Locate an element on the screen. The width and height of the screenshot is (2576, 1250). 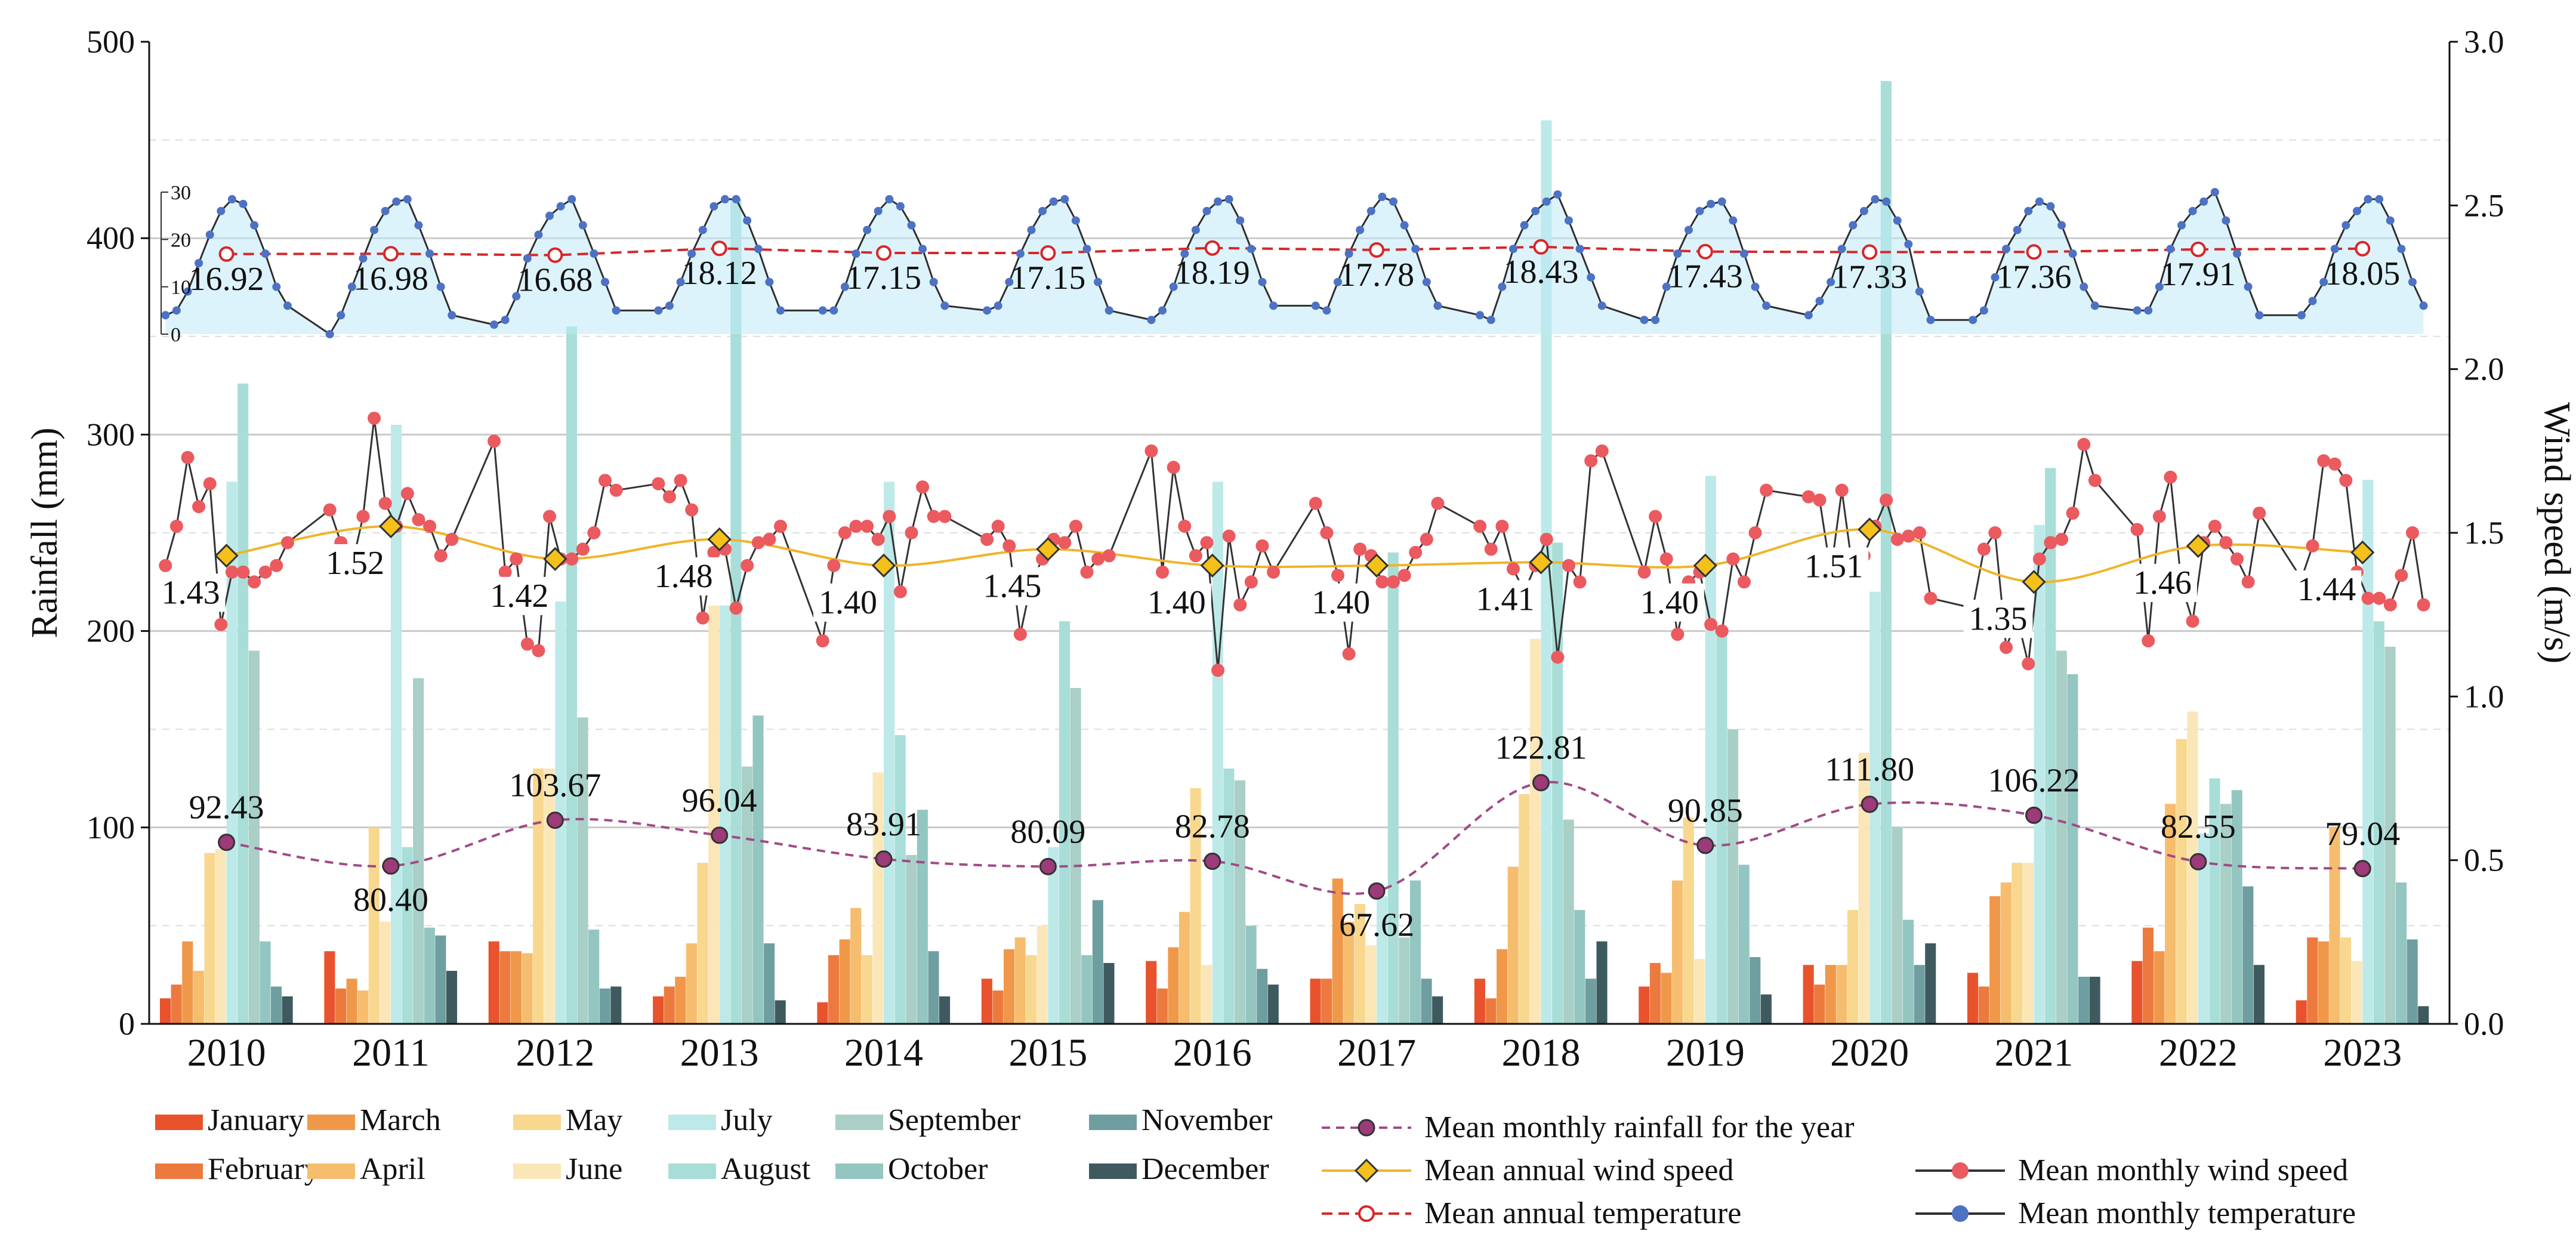
temp-tick-label: 30 is located at coordinates (181, 193).